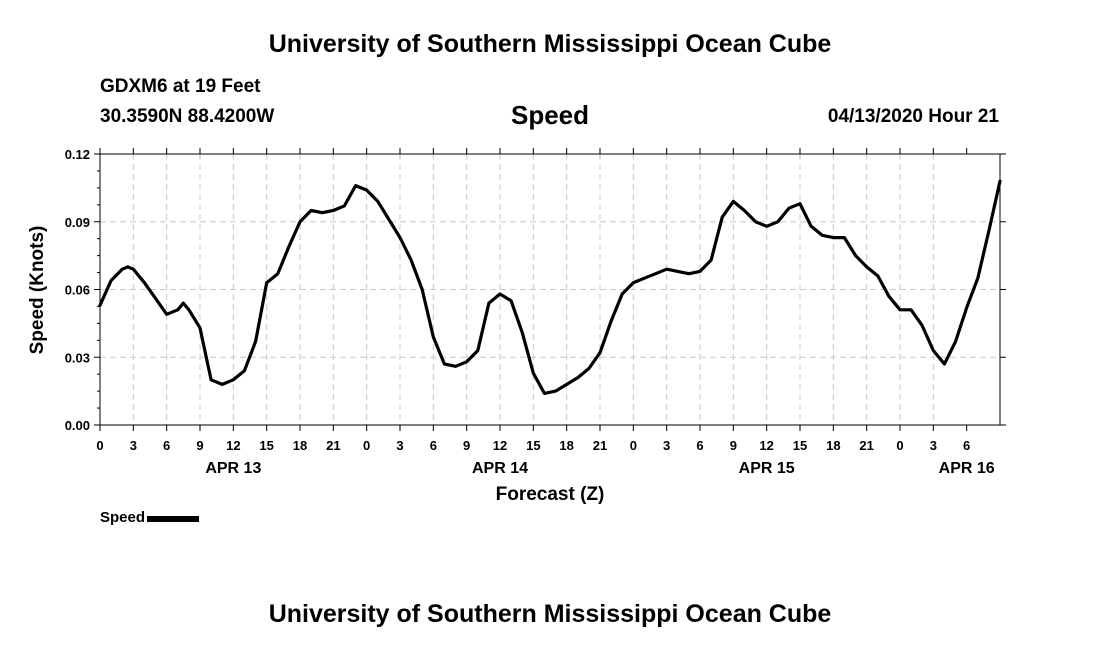  What do you see at coordinates (599, 468) in the screenshot?
I see `x-axis-date-labels: APR 13 APR 14 APR 15 APR 16` at bounding box center [599, 468].